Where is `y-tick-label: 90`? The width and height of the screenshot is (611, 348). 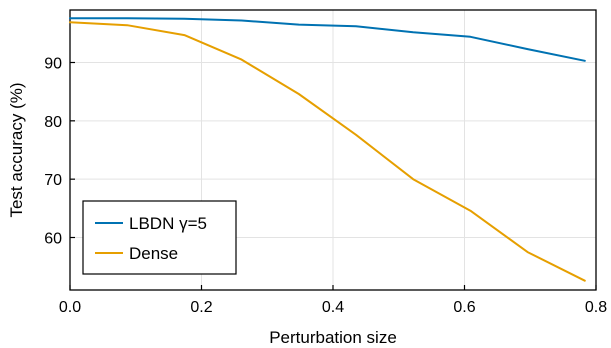 y-tick-label: 90 is located at coordinates (53, 64).